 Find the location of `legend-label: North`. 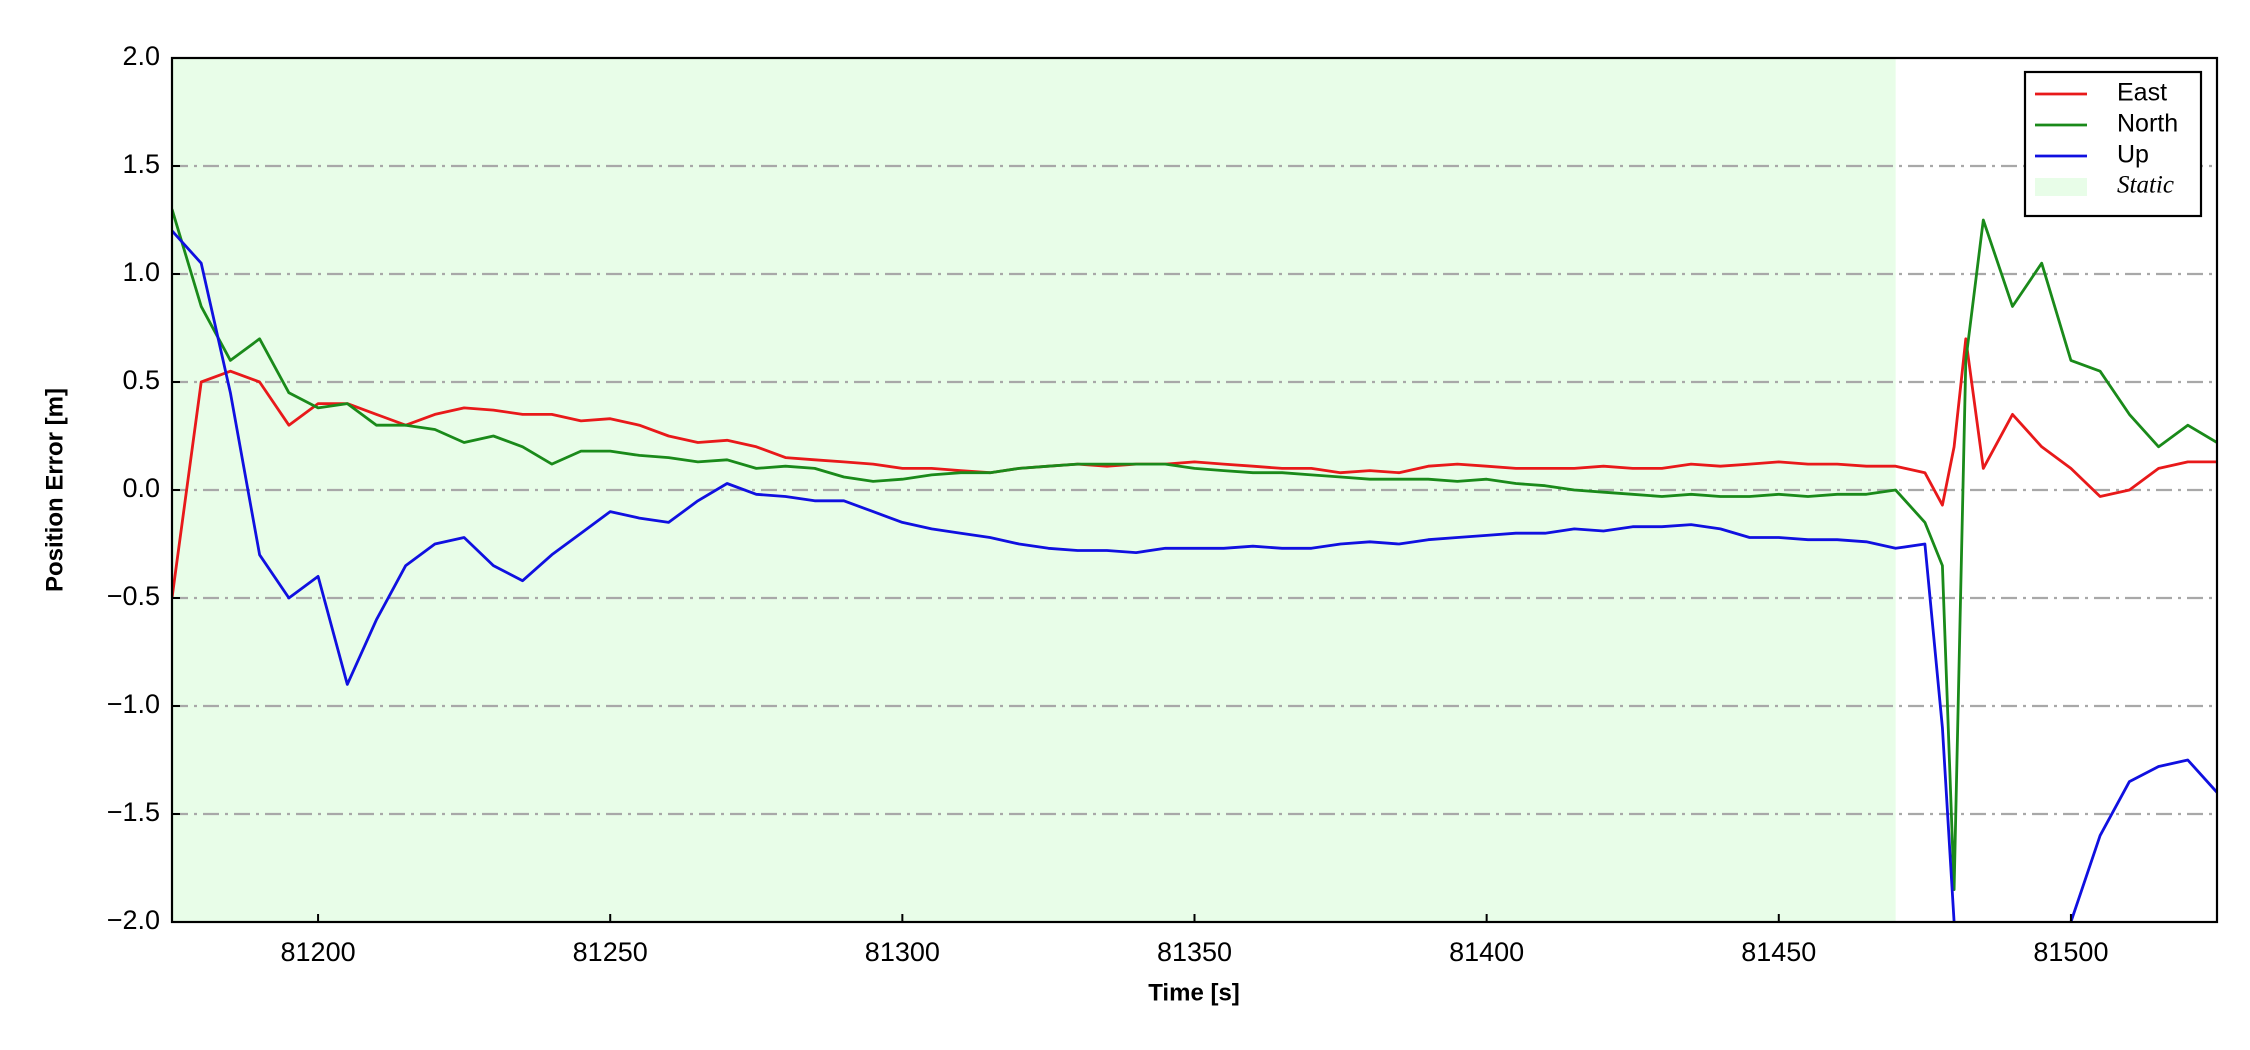

legend-label: North is located at coordinates (2147, 124).